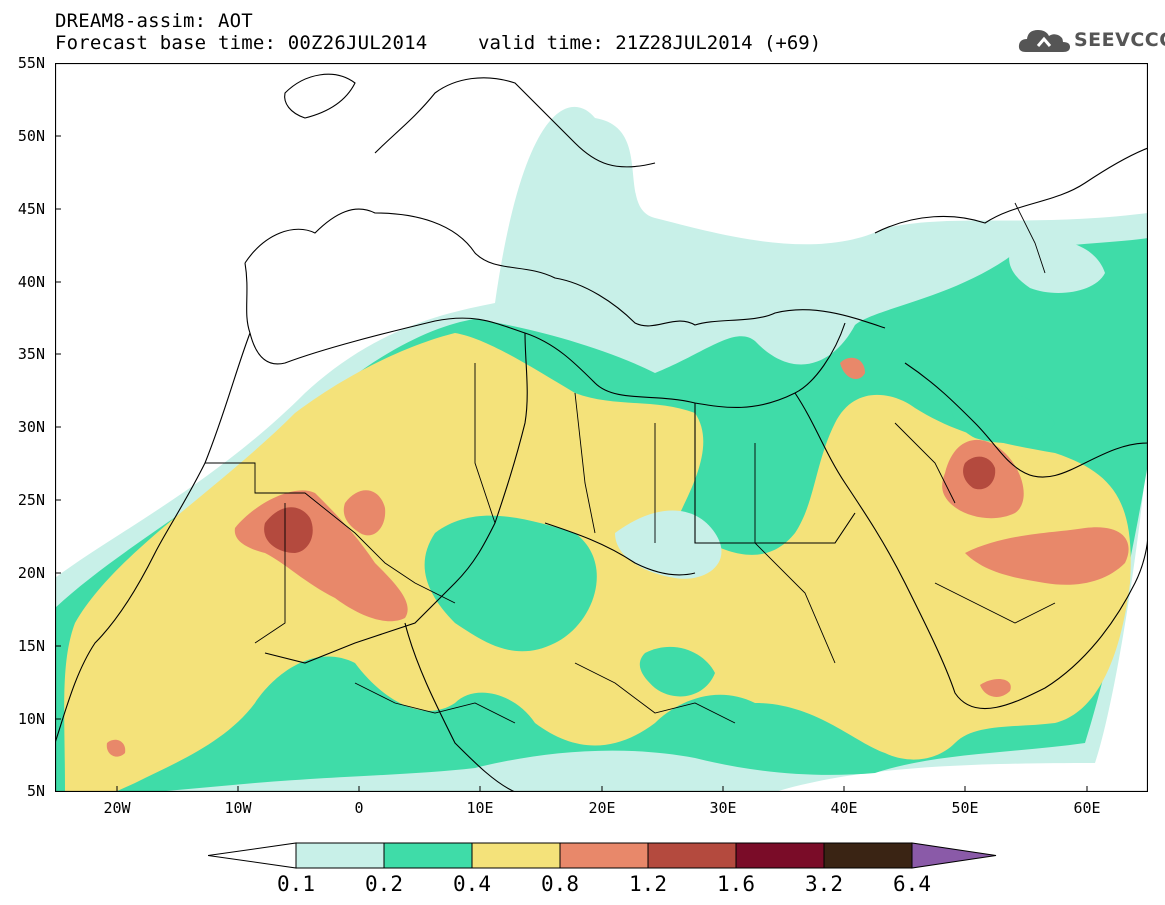 This screenshot has width=1165, height=905. What do you see at coordinates (1057, 266) in the screenshot?
I see `aot-patch-light-caspian` at bounding box center [1057, 266].